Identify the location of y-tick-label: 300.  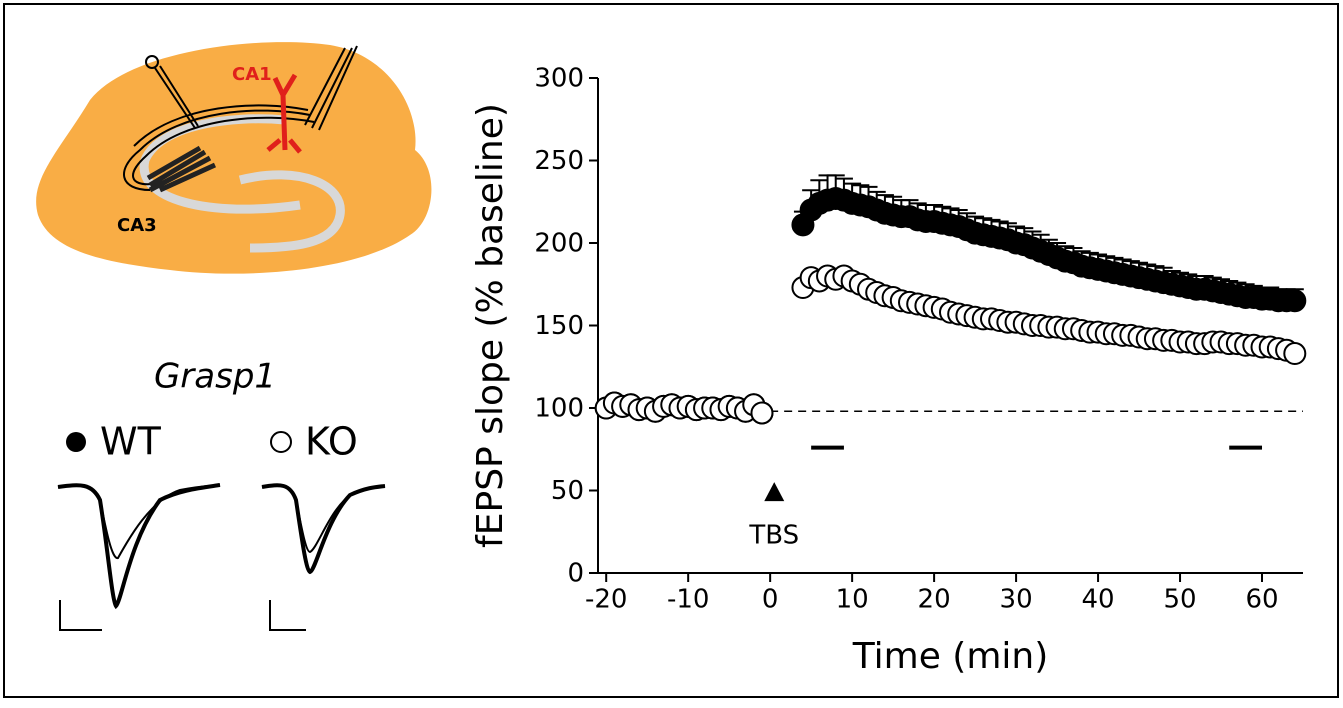
(559, 79).